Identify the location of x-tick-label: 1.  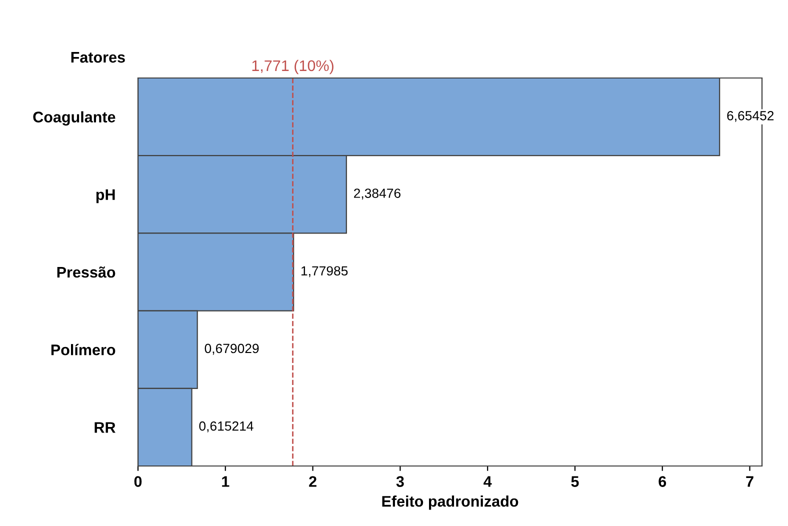
(226, 481).